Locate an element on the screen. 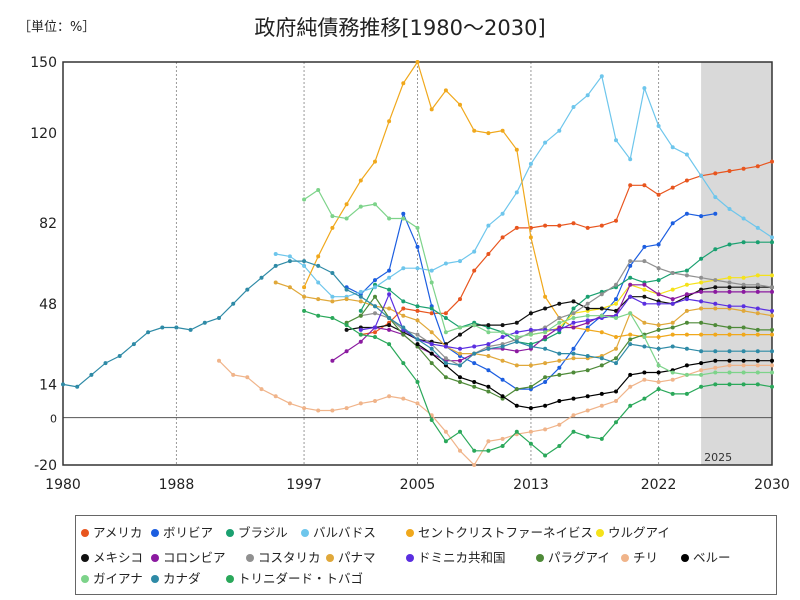 This screenshot has height=600, width=800. forecast-region is located at coordinates (736, 263).